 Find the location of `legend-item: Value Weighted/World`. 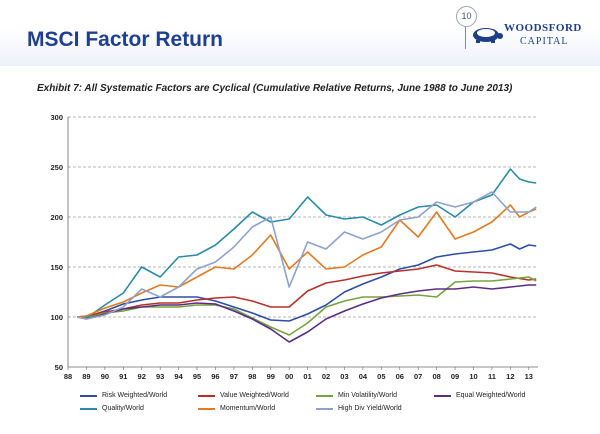

legend-item: Value Weighted/World is located at coordinates (257, 395).